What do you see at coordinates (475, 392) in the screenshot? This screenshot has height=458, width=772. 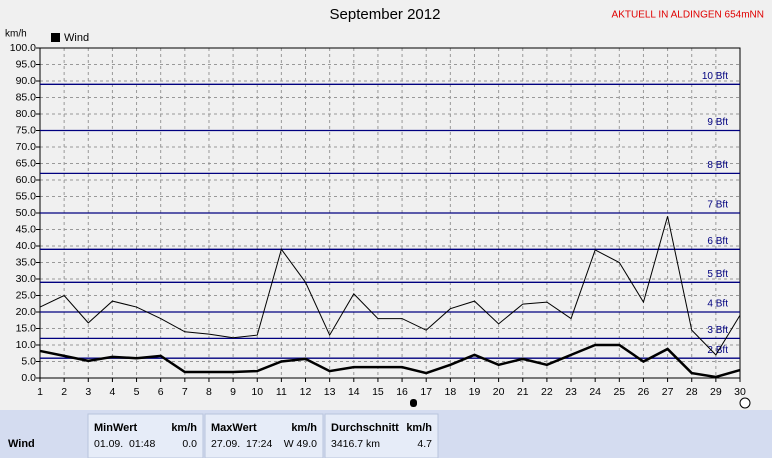 I see `x-tick-label: 19` at bounding box center [475, 392].